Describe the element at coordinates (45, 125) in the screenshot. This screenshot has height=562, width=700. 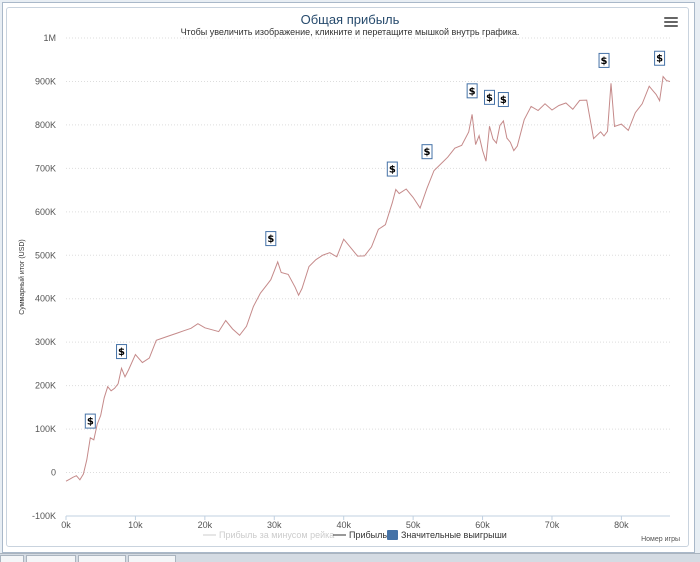
I see `y-tick-label: 800K` at that location.